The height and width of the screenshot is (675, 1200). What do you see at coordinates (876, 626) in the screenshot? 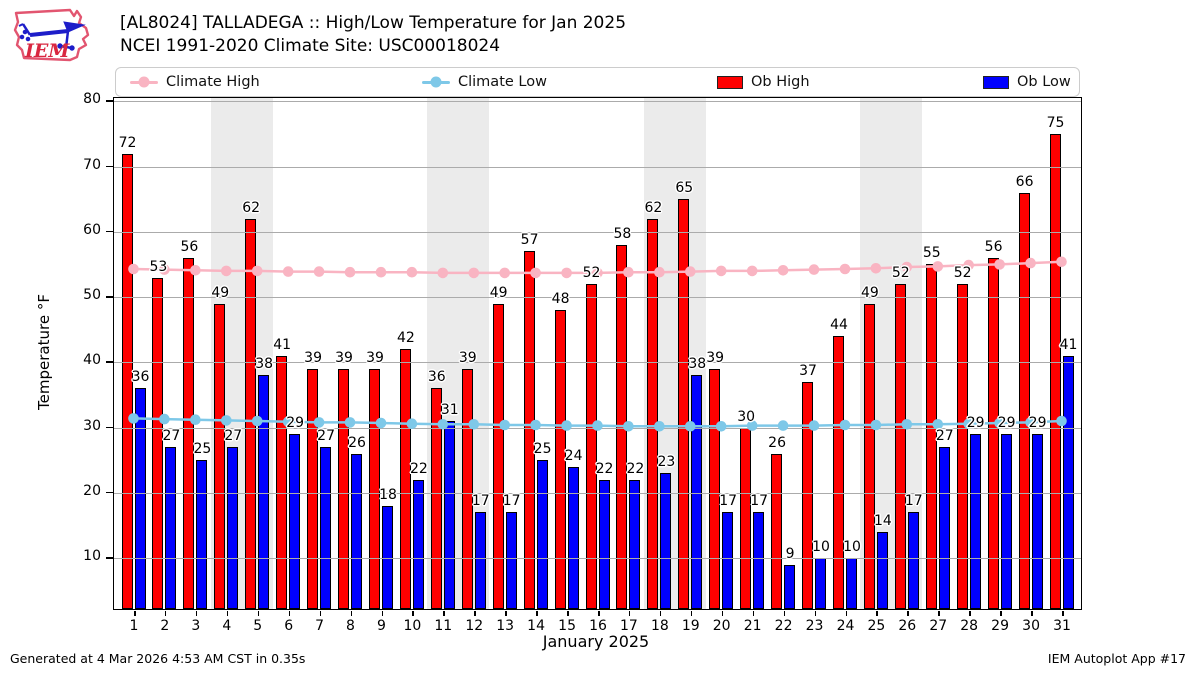
I see `x-tick-label: 25` at bounding box center [876, 626].